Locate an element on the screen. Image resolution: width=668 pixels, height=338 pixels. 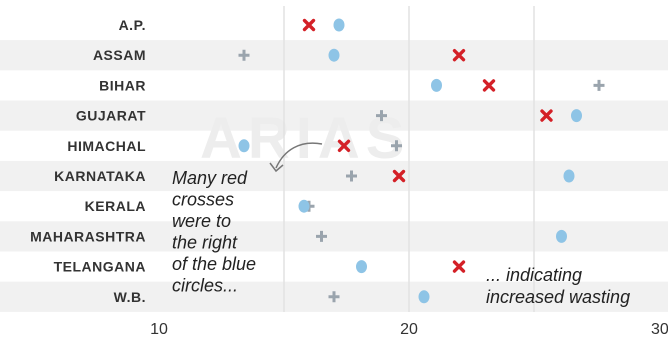
category-label: GUJARAT is located at coordinates (111, 116).